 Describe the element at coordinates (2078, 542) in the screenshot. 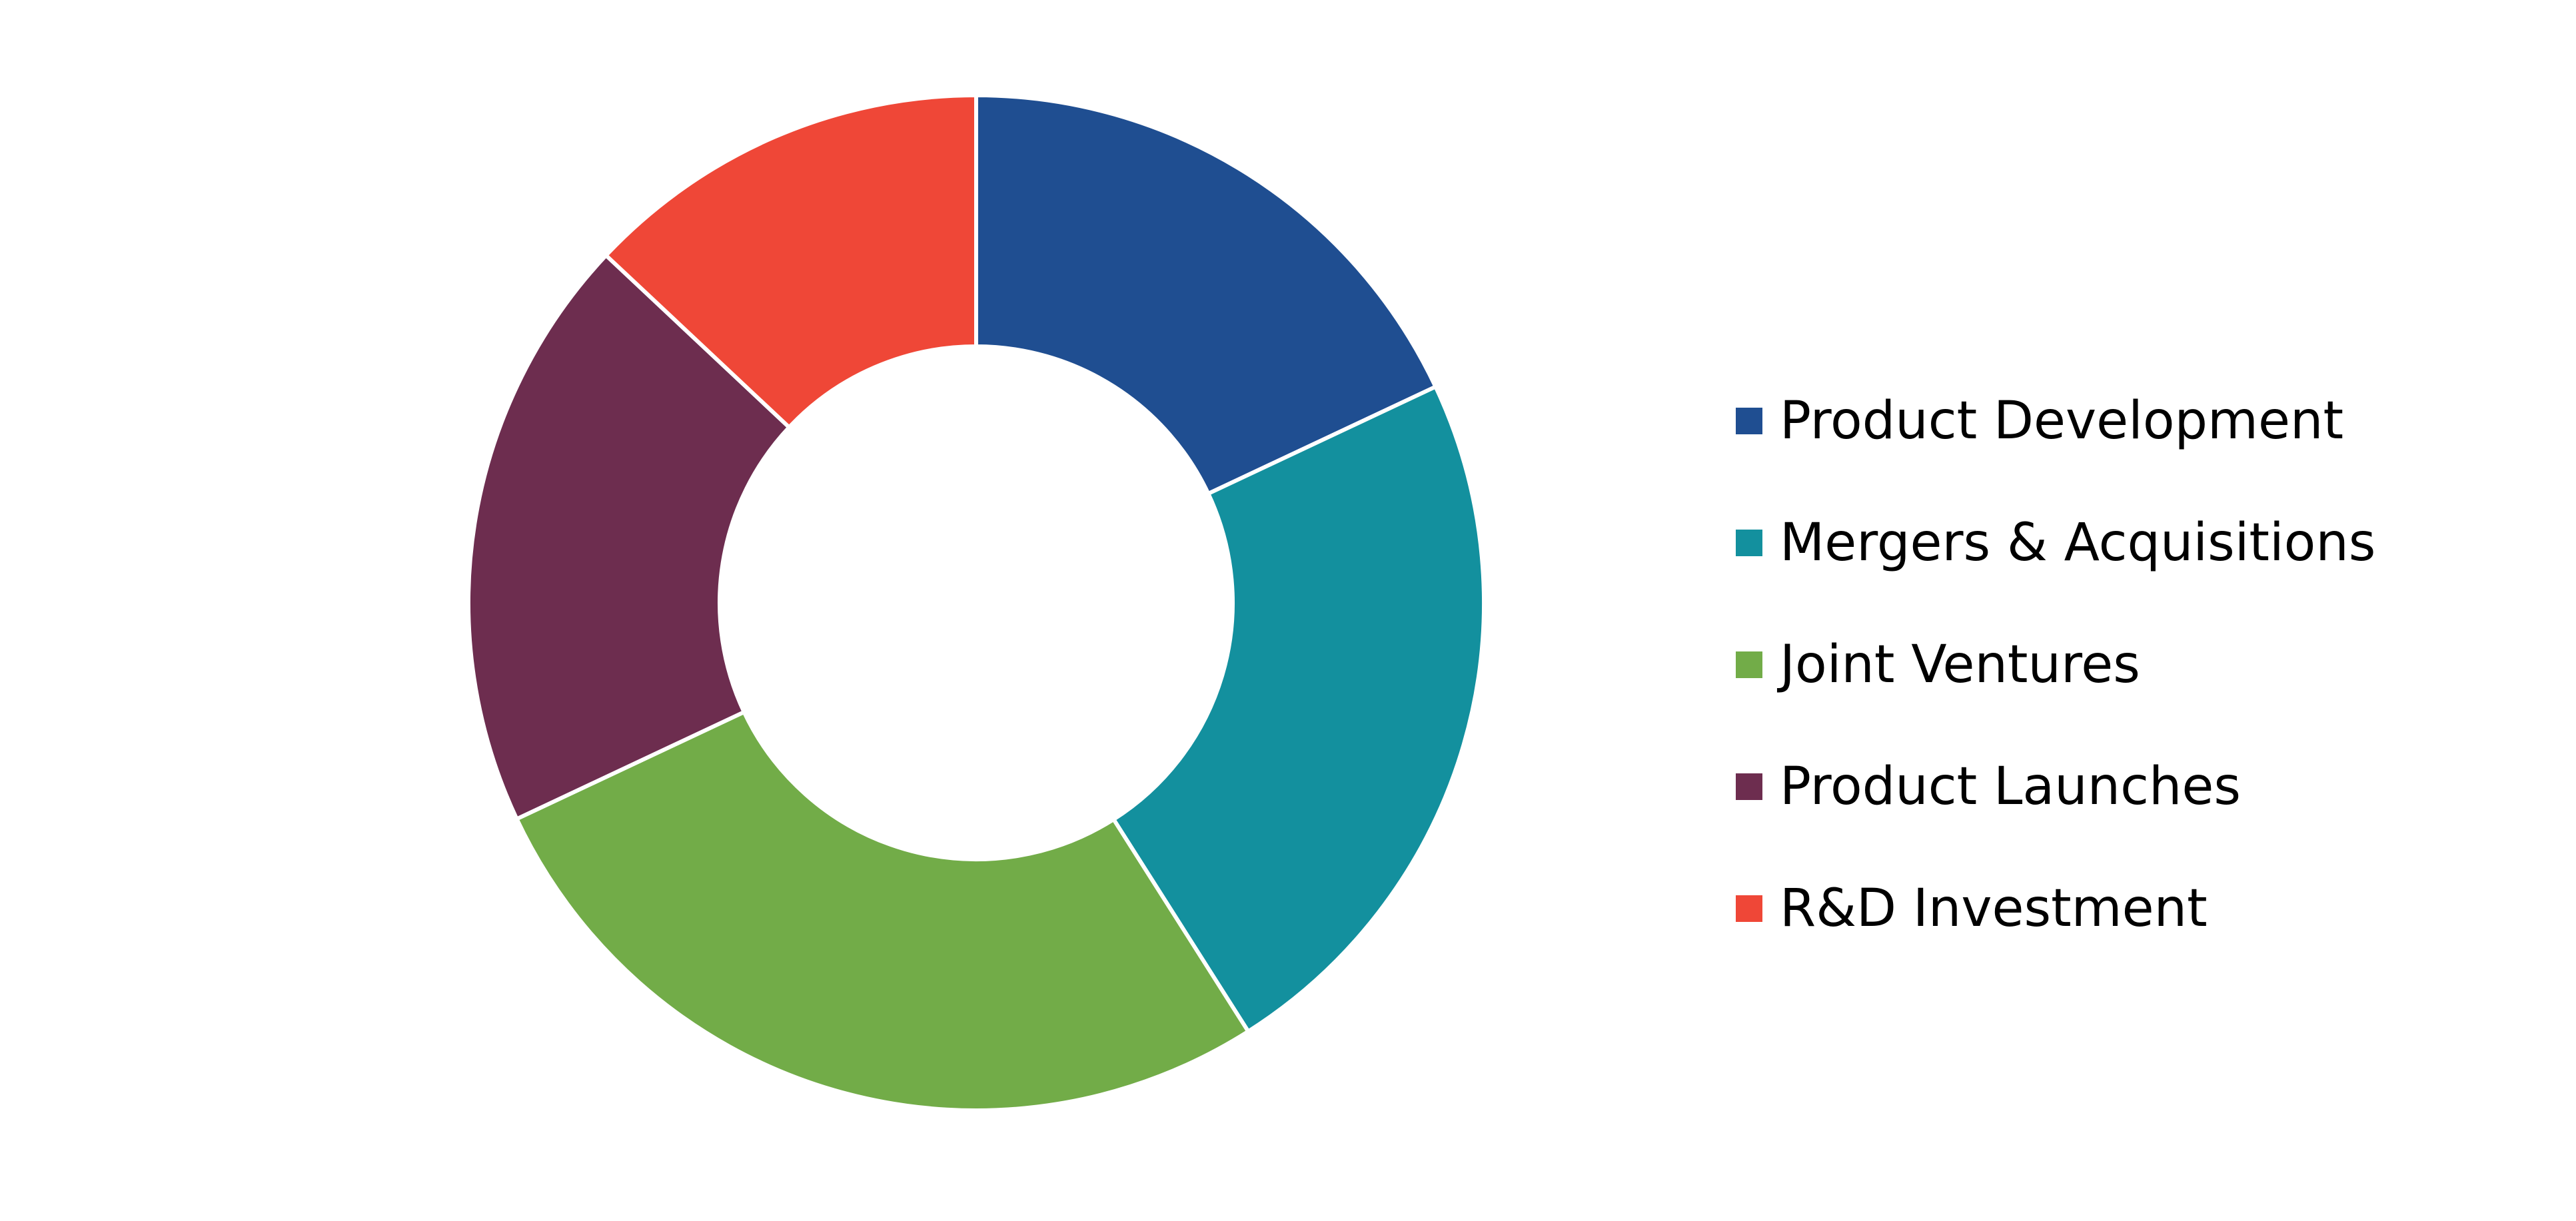

I see `legend-label: Mergers & Acquisitions` at that location.